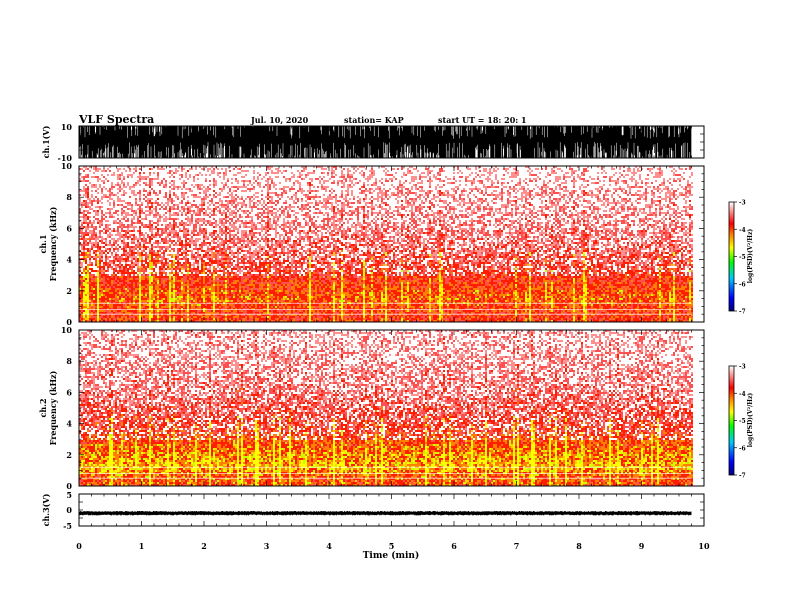 The width and height of the screenshot is (792, 612). What do you see at coordinates (46, 141) in the screenshot?
I see `ch1-waveform-ylabel: ch.1(V)` at bounding box center [46, 141].